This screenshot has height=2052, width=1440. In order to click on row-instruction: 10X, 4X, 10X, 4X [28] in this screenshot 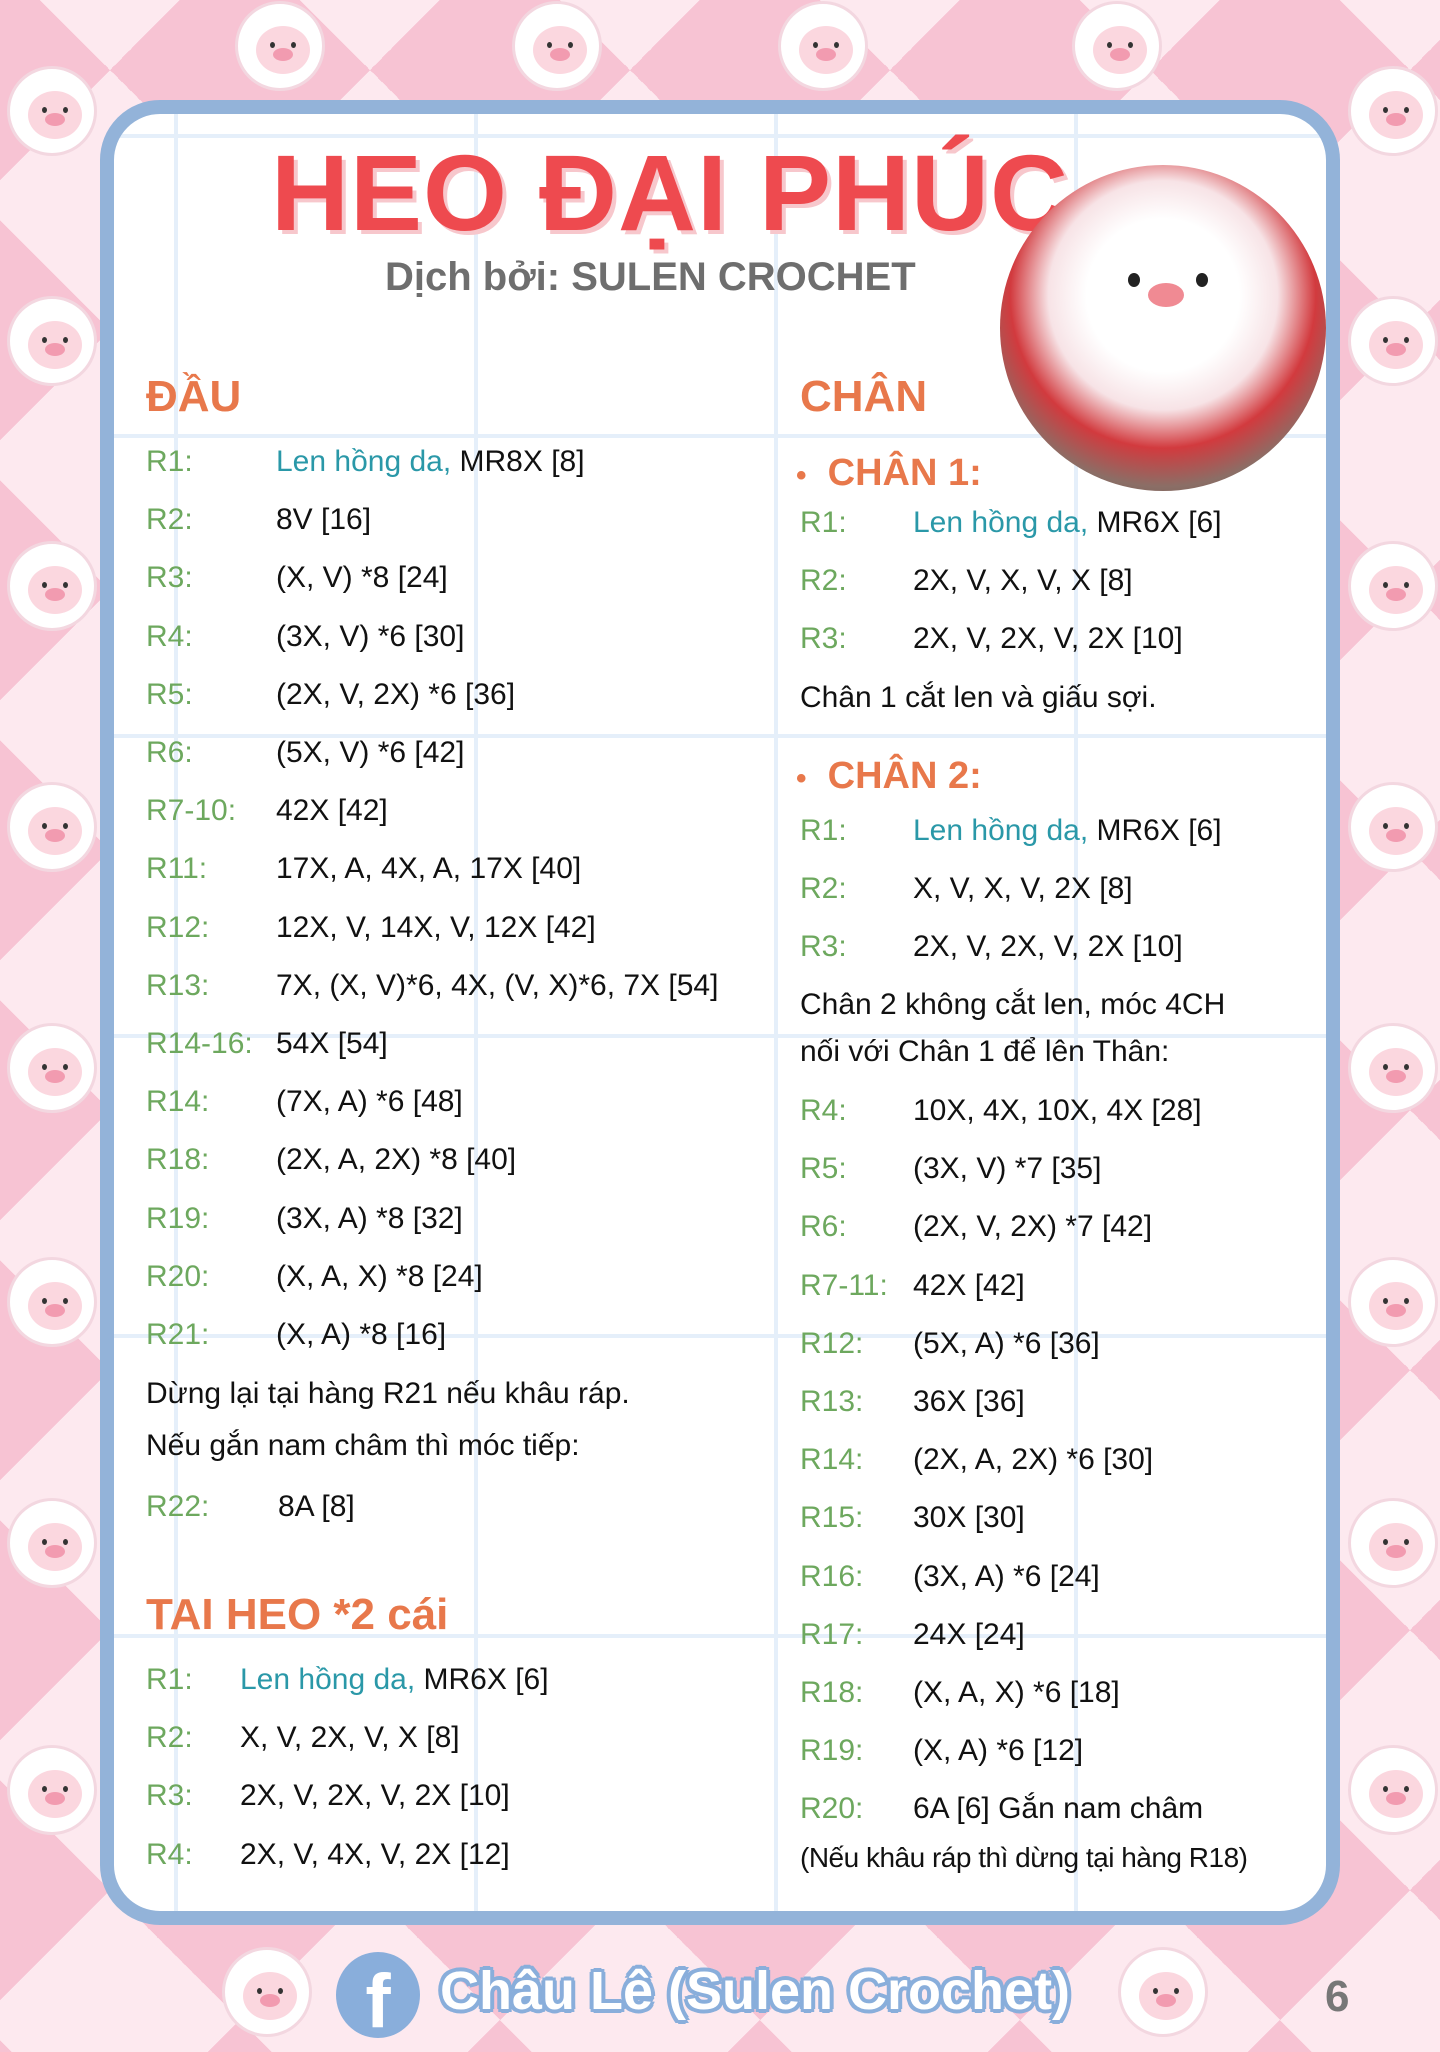, I will do `click(1057, 1111)`.